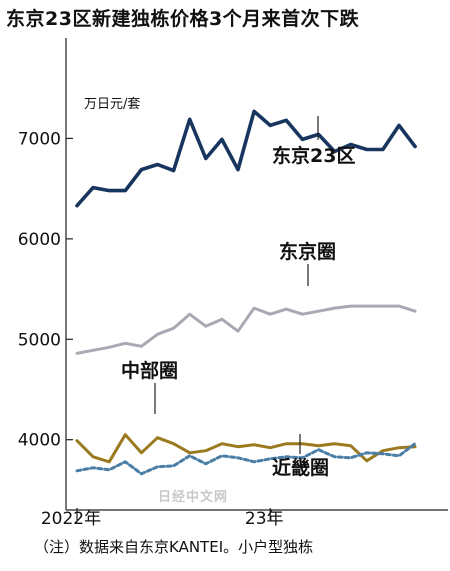 The width and height of the screenshot is (450, 571). Describe the element at coordinates (246, 448) in the screenshot. I see `series-line-chubu` at that location.